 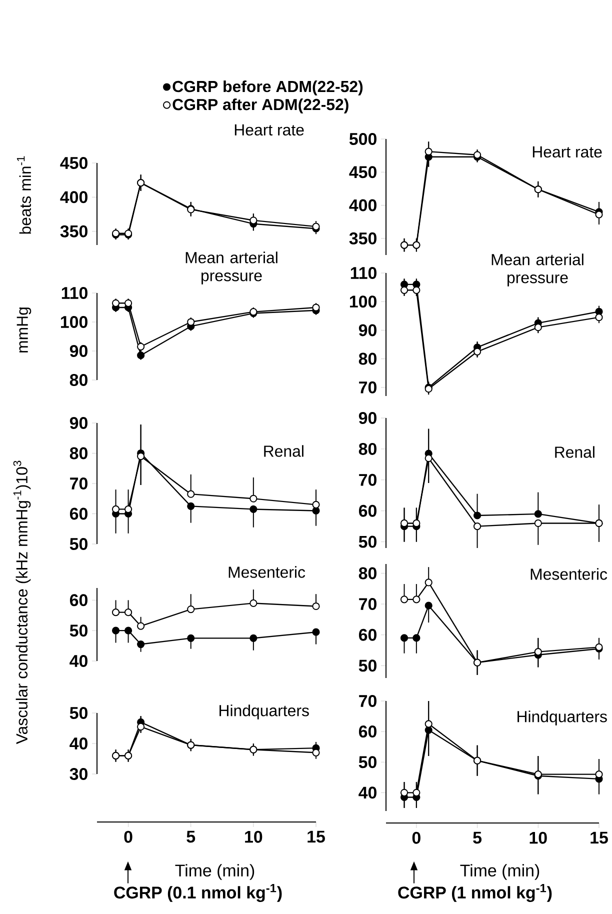 I want to click on y-axis-title: mmHg, so click(x=24, y=330).